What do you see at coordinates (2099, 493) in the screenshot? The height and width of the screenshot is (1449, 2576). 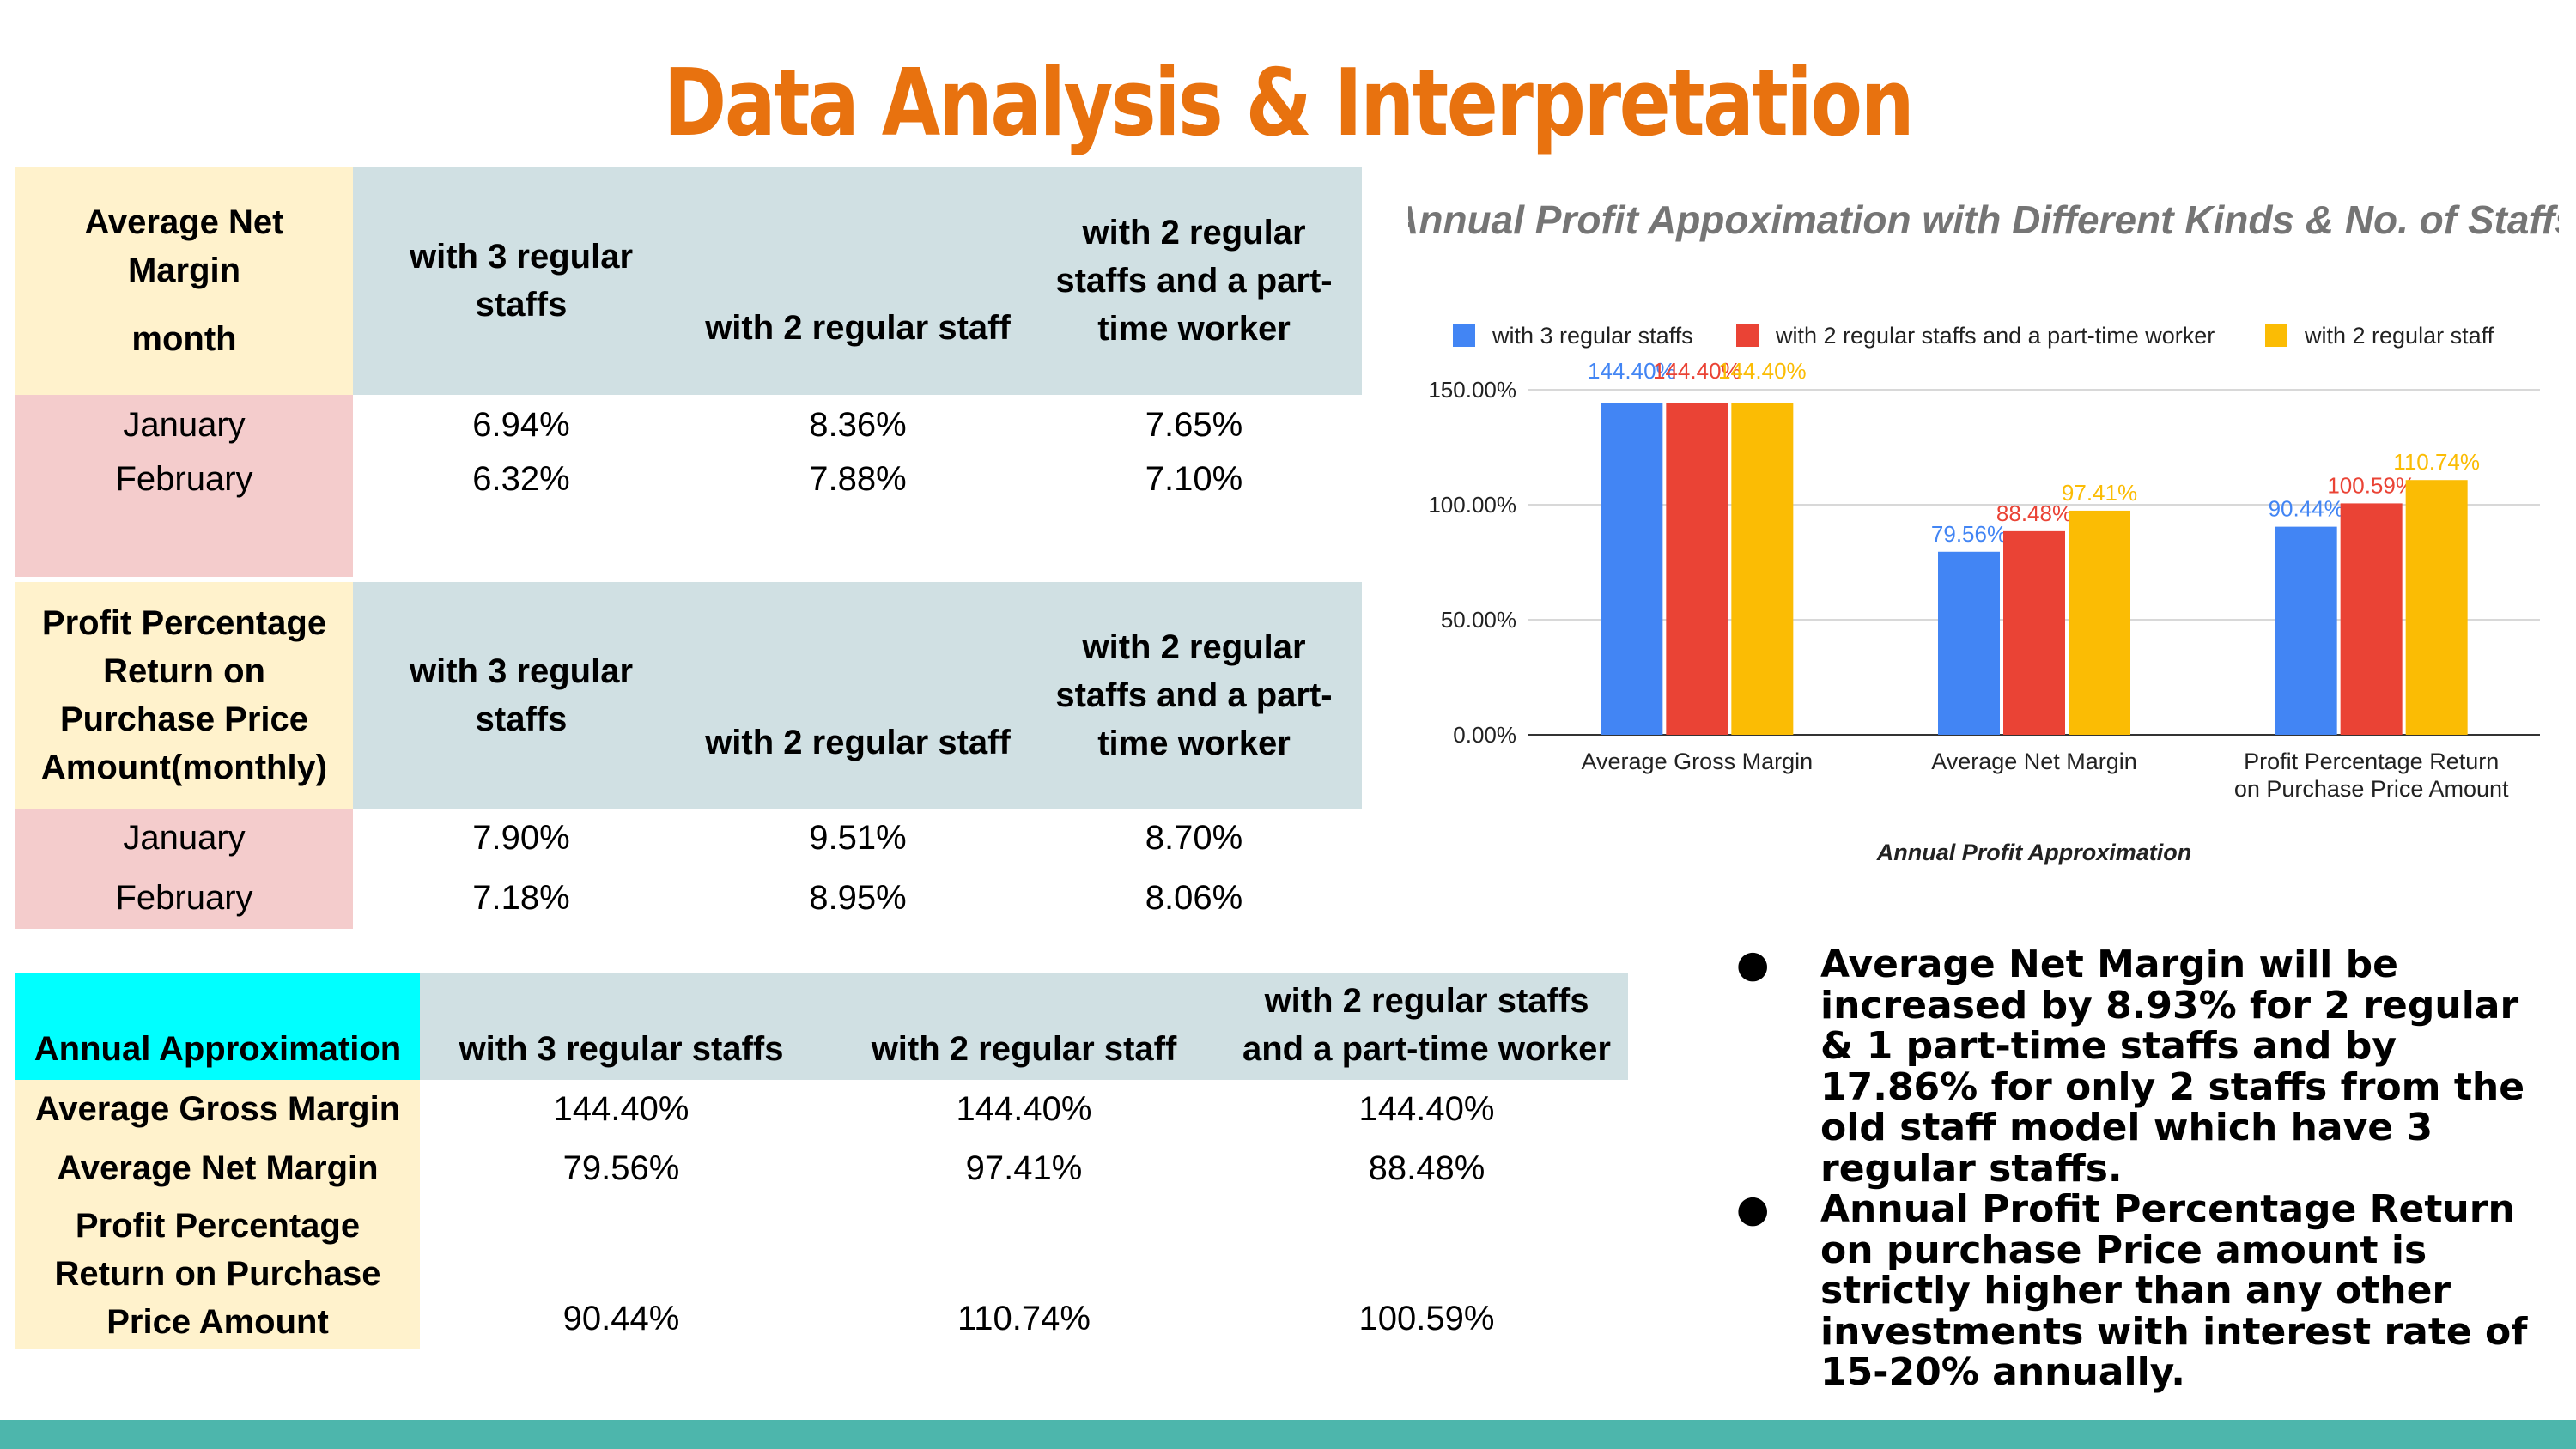 I see `data-label: 97.41%` at bounding box center [2099, 493].